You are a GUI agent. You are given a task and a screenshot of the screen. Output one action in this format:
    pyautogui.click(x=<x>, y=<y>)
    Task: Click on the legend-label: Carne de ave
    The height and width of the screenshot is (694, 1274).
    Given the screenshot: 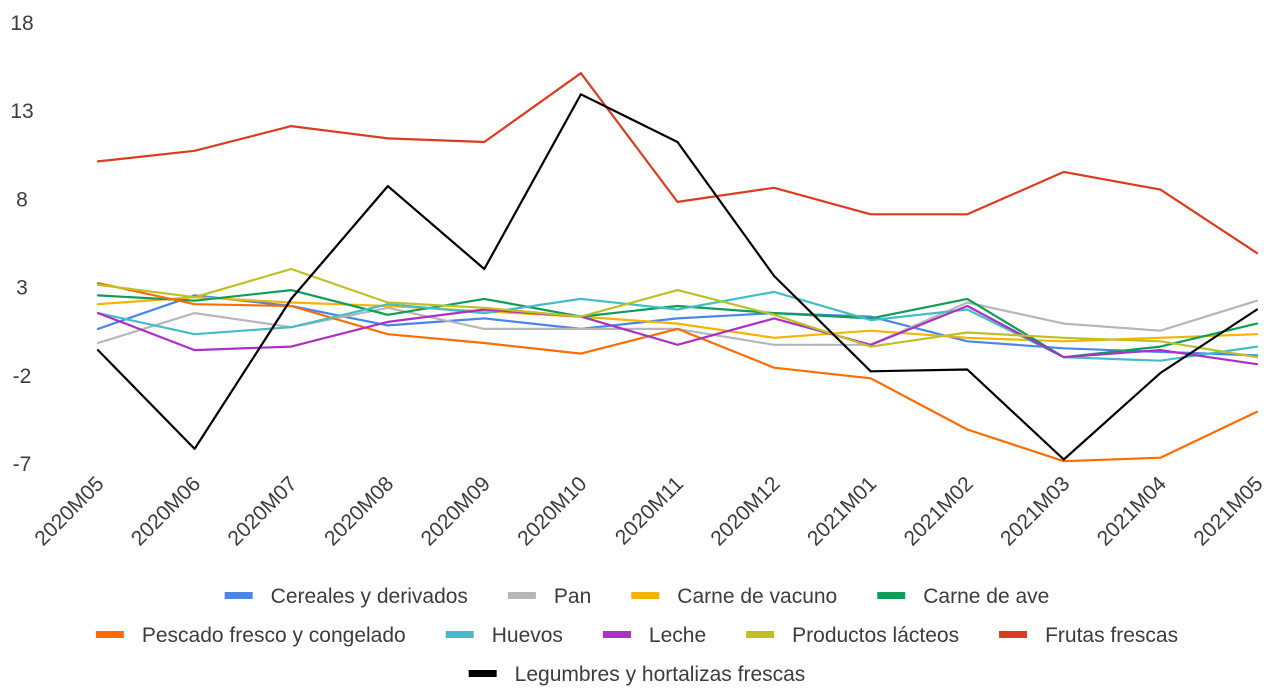 What is the action you would take?
    pyautogui.click(x=986, y=596)
    